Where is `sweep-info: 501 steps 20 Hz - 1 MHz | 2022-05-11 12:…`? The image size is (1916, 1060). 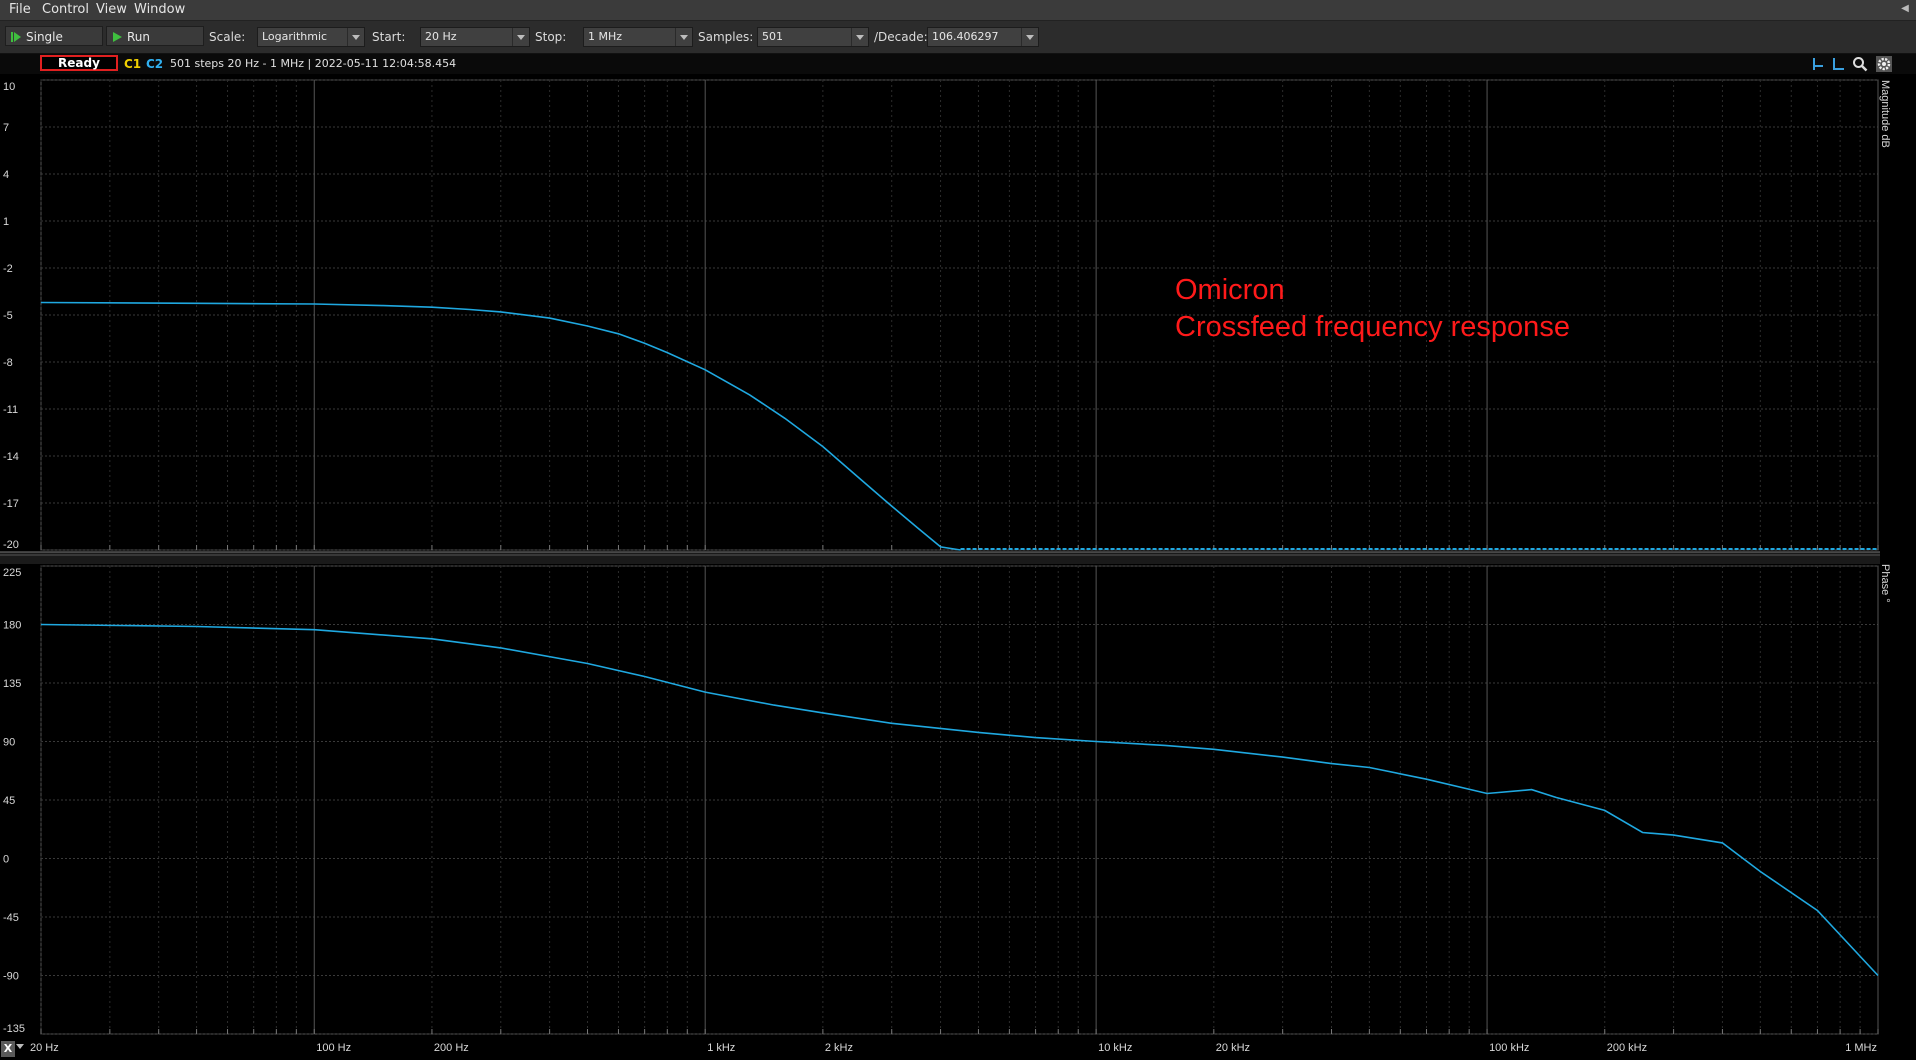 sweep-info: 501 steps 20 Hz - 1 MHz | 2022-05-11 12:… is located at coordinates (313, 63).